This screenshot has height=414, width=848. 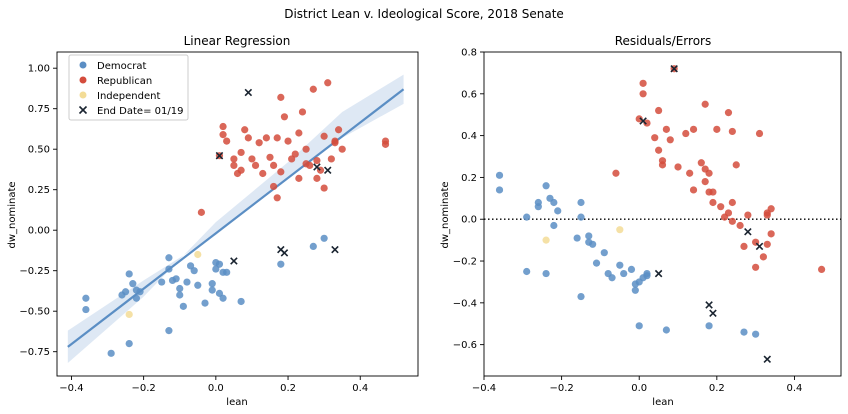 I want to click on y-tick-label: 1.00, so click(x=39, y=69).